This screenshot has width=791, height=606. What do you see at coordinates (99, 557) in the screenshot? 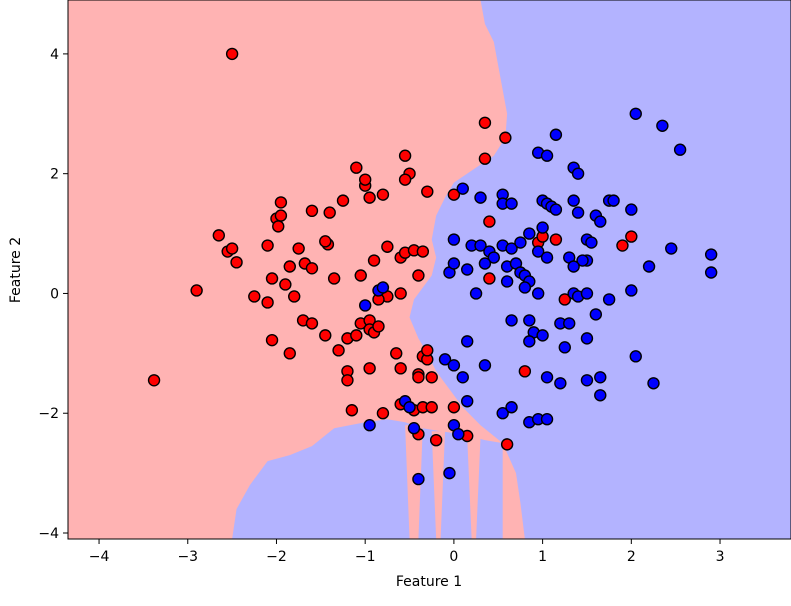
I see `x-tick-label: −4` at bounding box center [99, 557].